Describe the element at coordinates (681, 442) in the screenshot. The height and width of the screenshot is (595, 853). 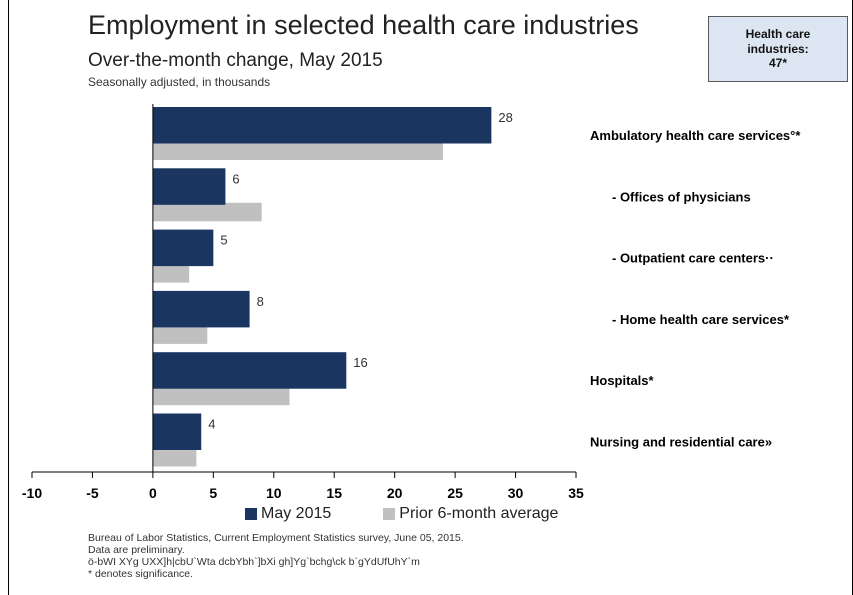
I see `category-label-5: Nursing and residential care»` at that location.